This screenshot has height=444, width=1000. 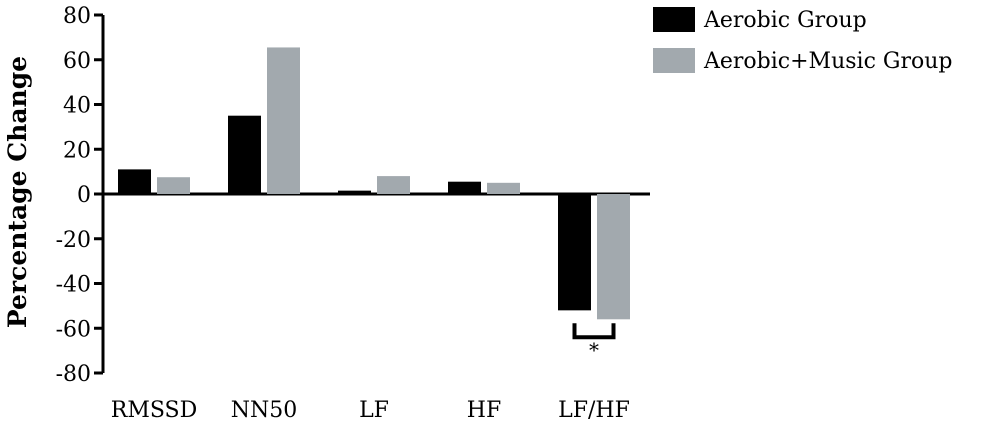 I want to click on legend-label: Aerobic Group, so click(x=785, y=20).